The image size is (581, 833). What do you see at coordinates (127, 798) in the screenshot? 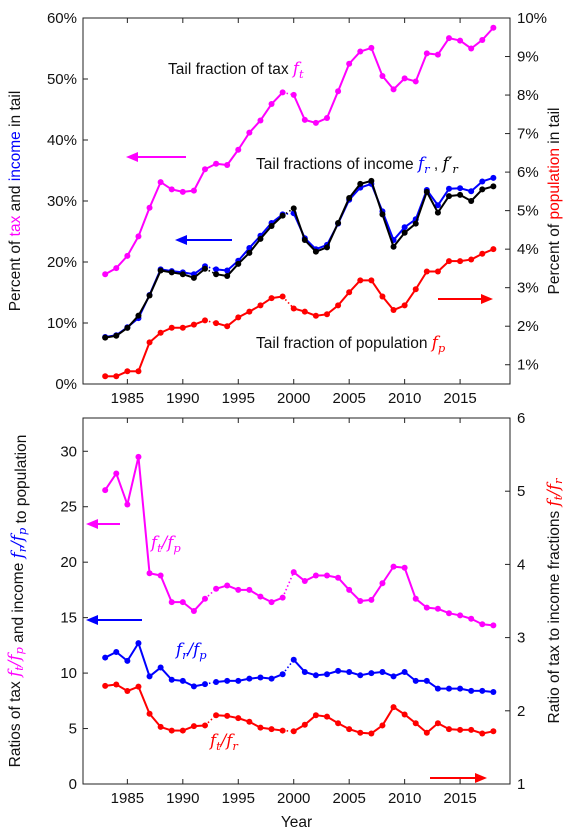
I see `x-tick-label: 1985` at bounding box center [127, 798].